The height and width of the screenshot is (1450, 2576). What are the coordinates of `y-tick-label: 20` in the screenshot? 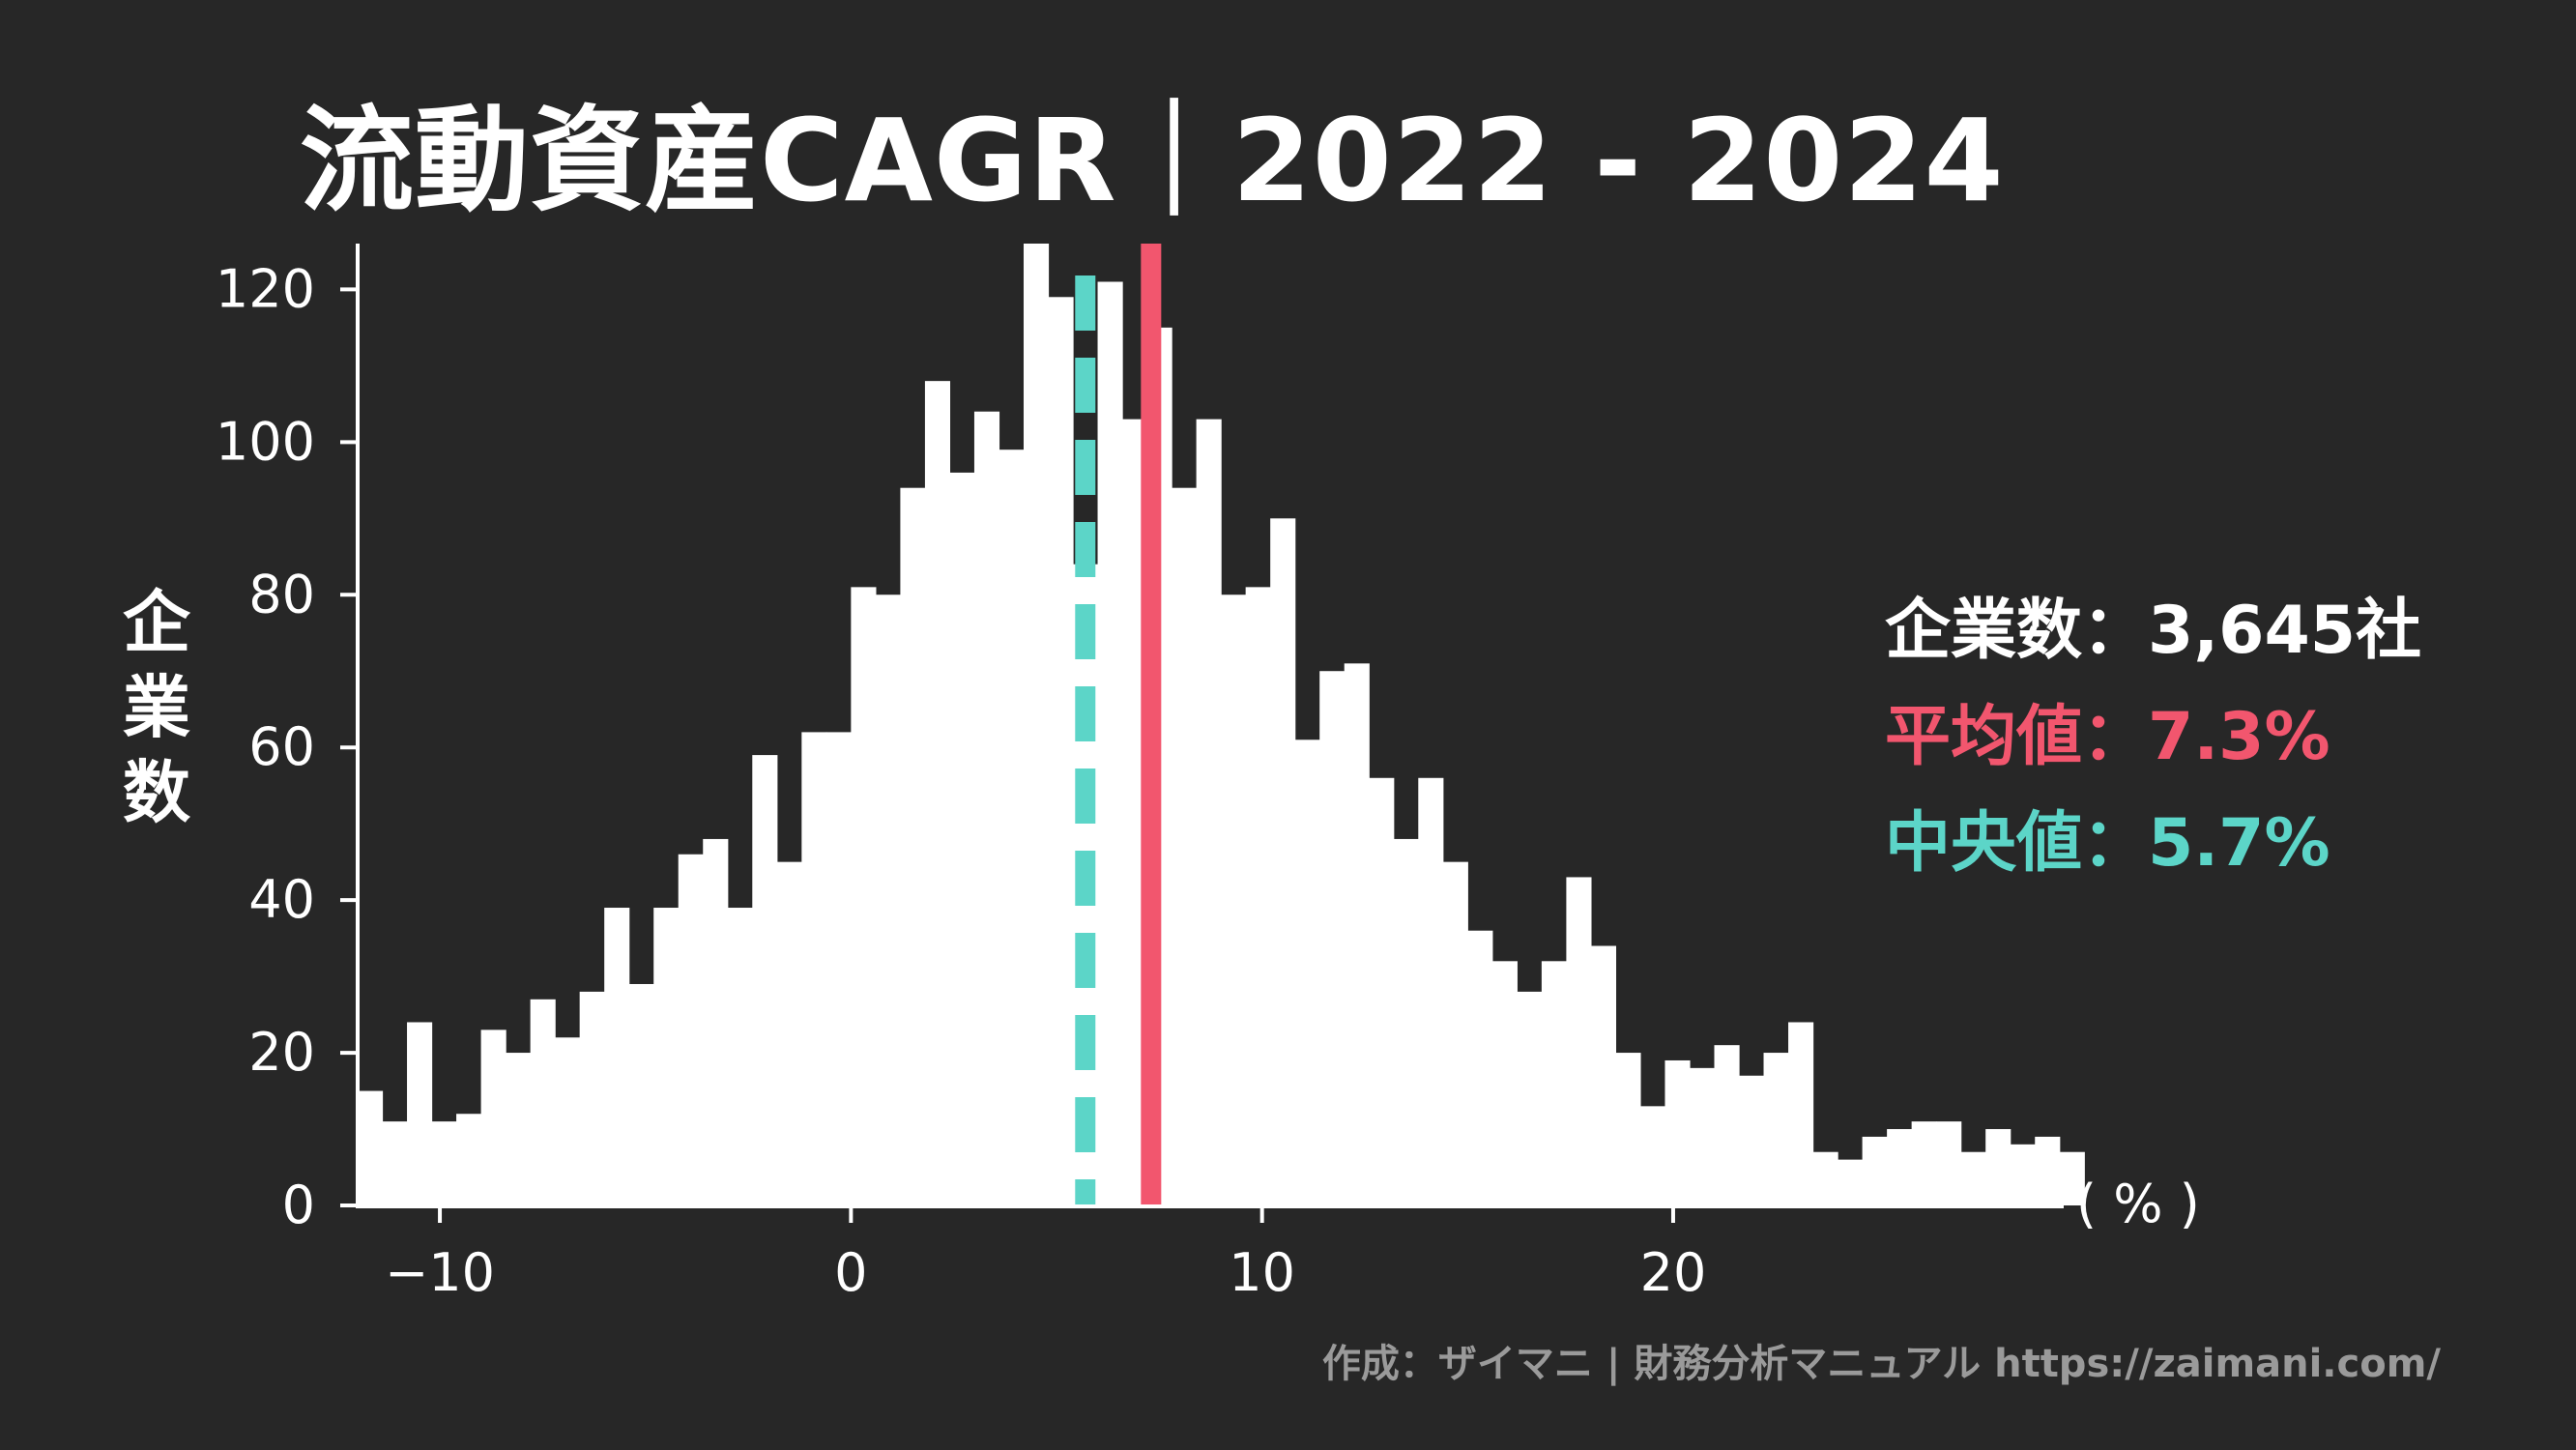 It's located at (281, 1053).